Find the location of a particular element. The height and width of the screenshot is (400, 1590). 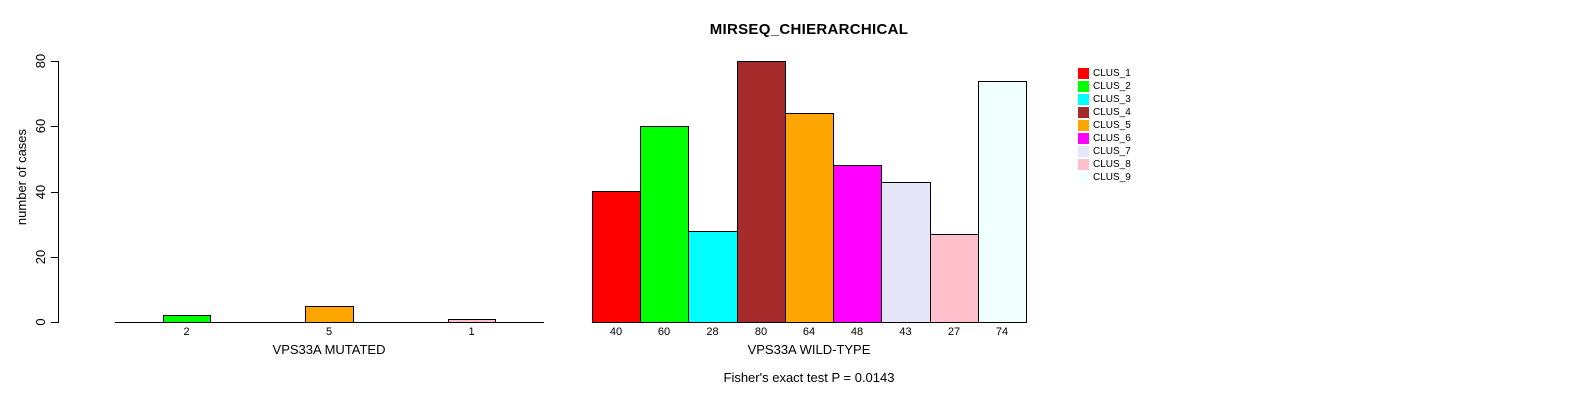

bar-value-label: 48 is located at coordinates (857, 332).